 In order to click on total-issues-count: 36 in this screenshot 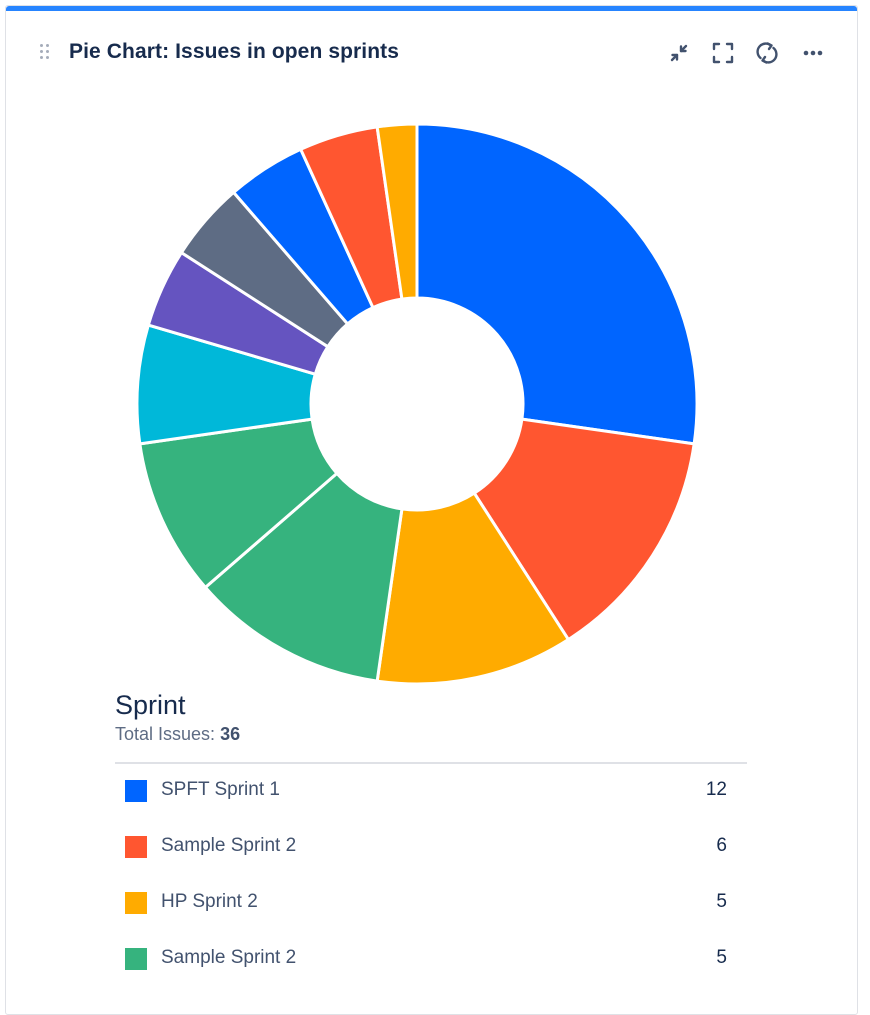, I will do `click(230, 734)`.